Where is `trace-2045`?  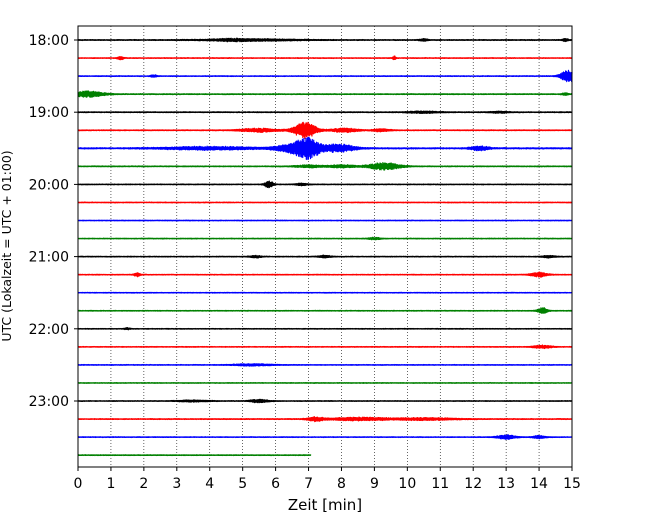 trace-2045 is located at coordinates (325, 238).